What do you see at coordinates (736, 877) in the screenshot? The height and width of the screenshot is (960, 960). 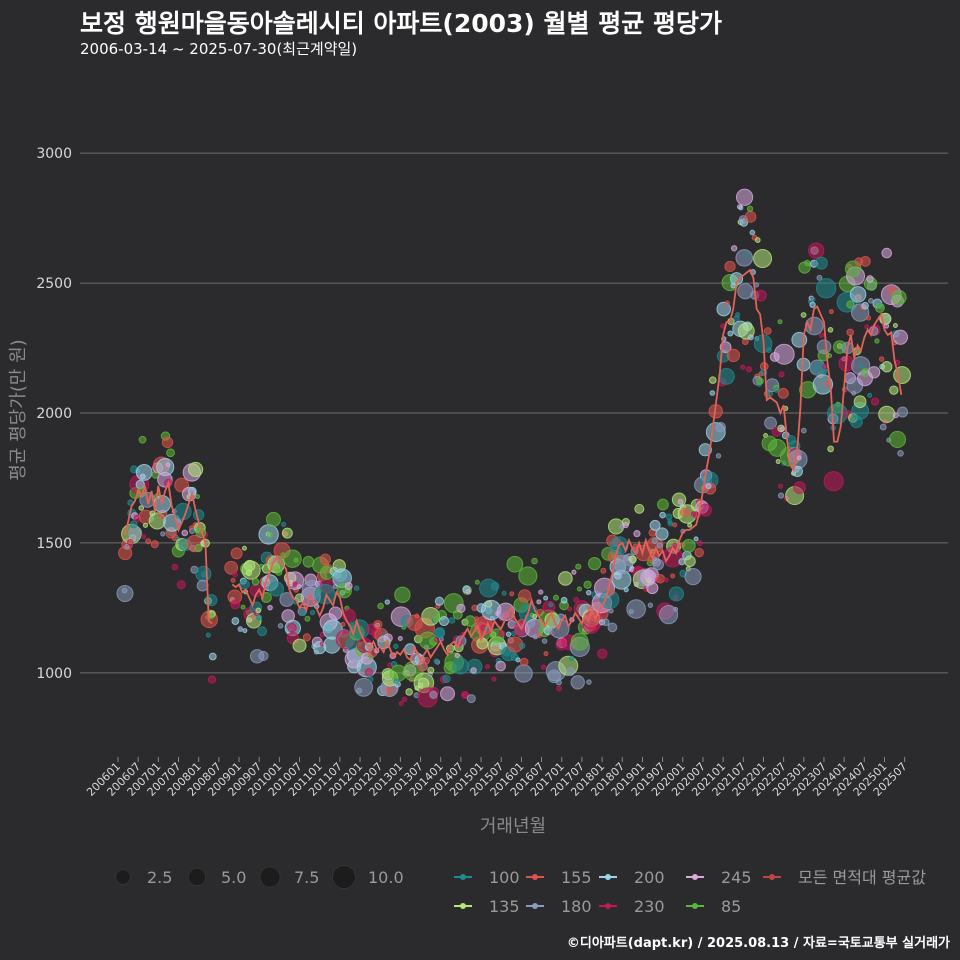 I see `color-legend-label: 245` at bounding box center [736, 877].